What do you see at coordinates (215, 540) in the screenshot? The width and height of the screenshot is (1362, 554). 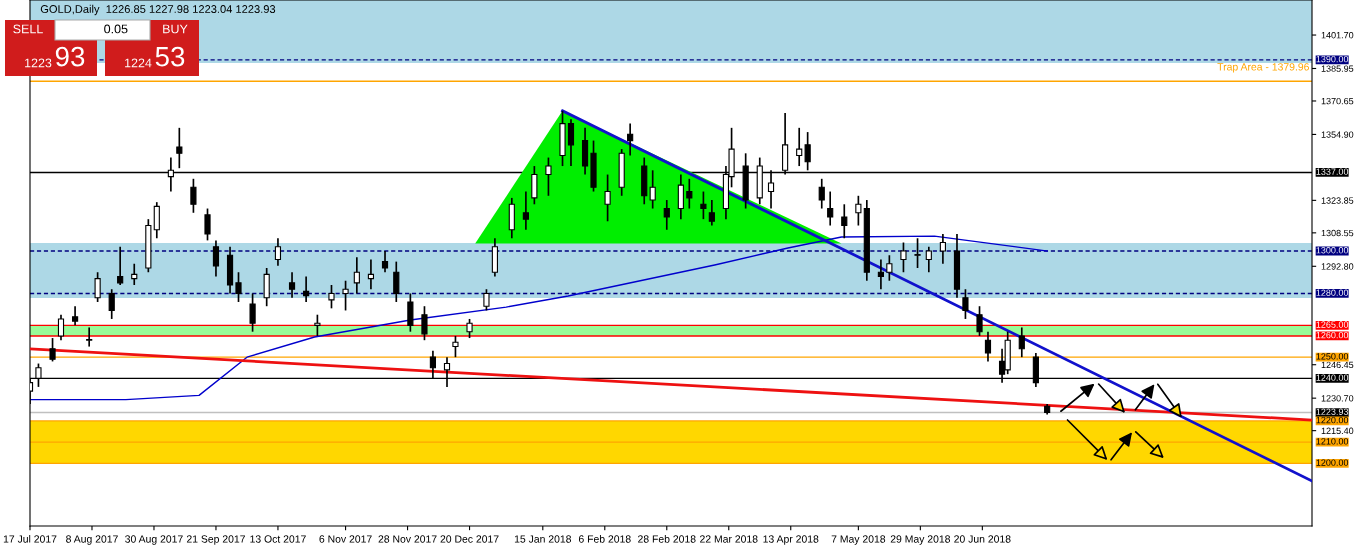 I see `x-tick-label: 21 Sep 2017` at bounding box center [215, 540].